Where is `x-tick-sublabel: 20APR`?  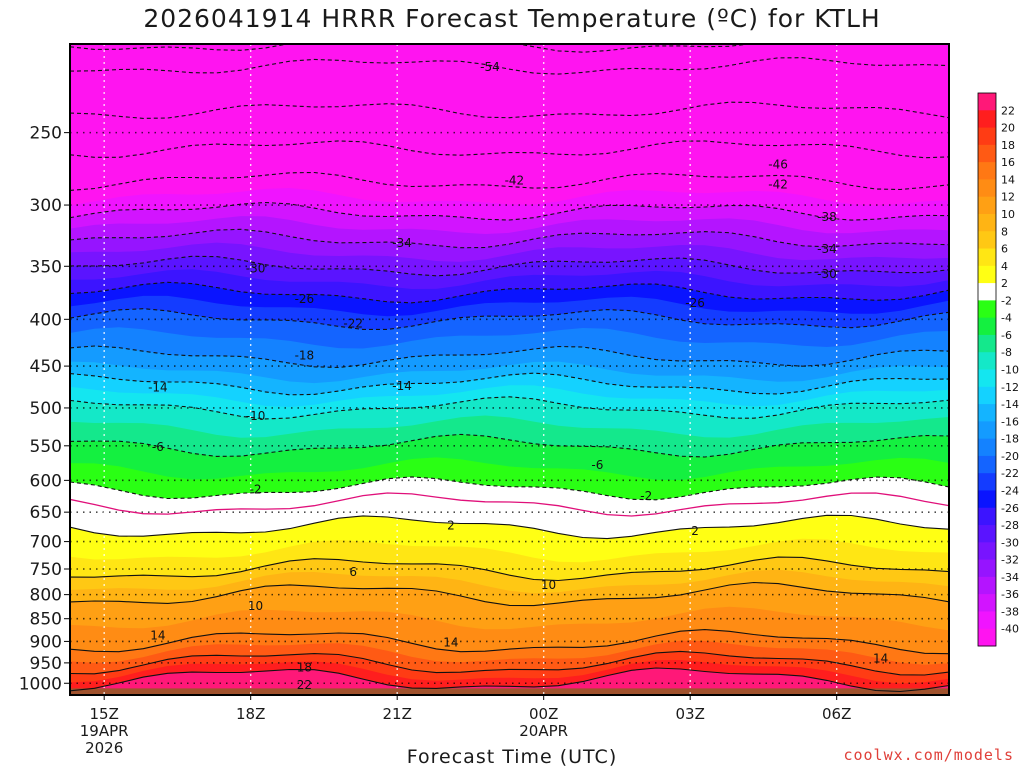 x-tick-sublabel: 20APR is located at coordinates (543, 731).